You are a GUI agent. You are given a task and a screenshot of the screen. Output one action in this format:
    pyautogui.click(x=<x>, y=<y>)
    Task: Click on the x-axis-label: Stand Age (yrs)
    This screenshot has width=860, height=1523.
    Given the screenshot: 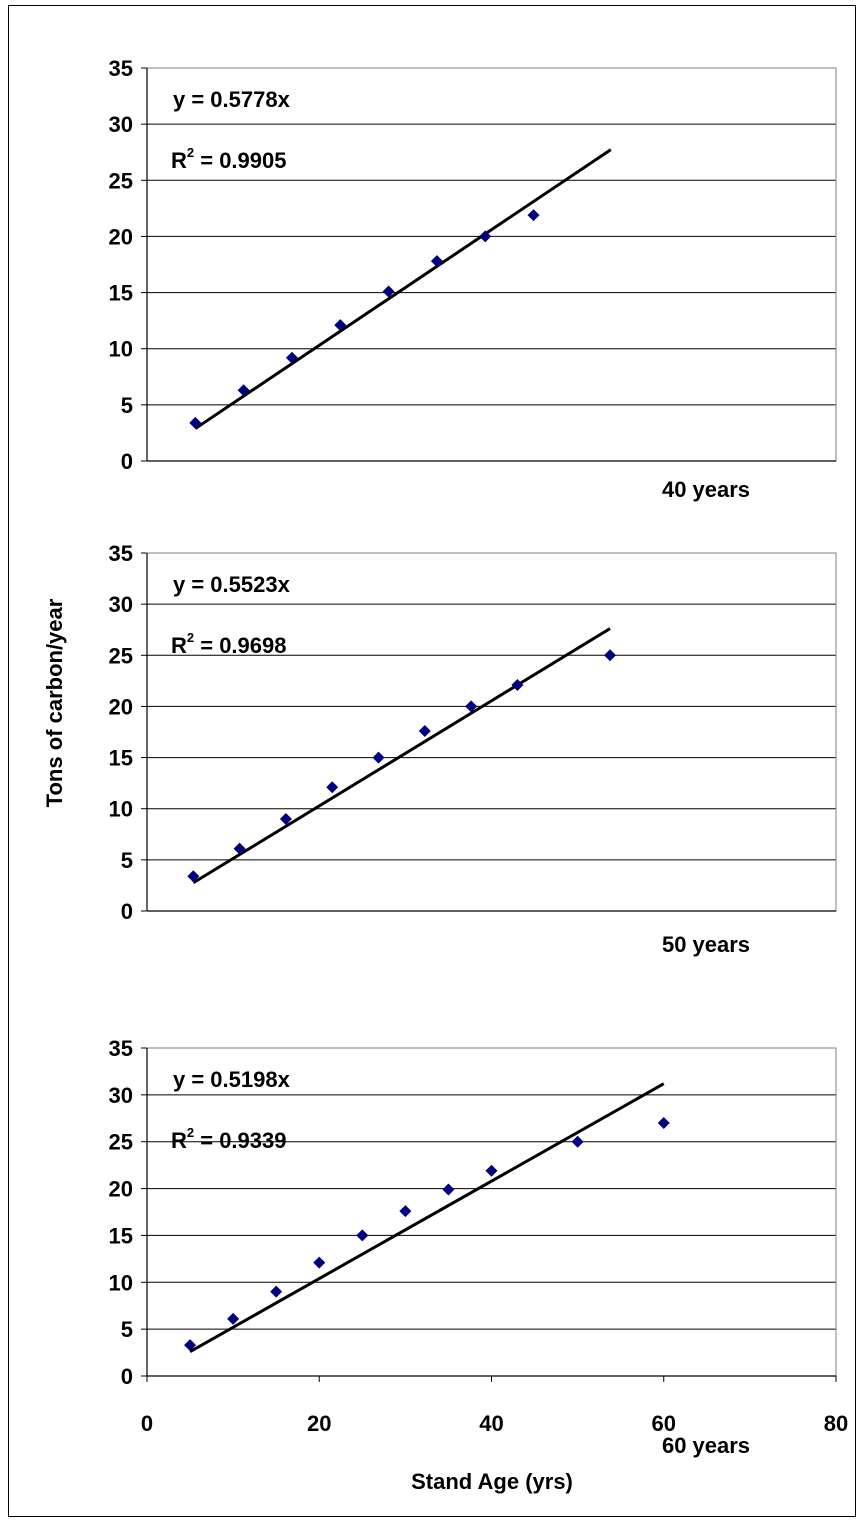 What is the action you would take?
    pyautogui.click(x=492, y=1481)
    